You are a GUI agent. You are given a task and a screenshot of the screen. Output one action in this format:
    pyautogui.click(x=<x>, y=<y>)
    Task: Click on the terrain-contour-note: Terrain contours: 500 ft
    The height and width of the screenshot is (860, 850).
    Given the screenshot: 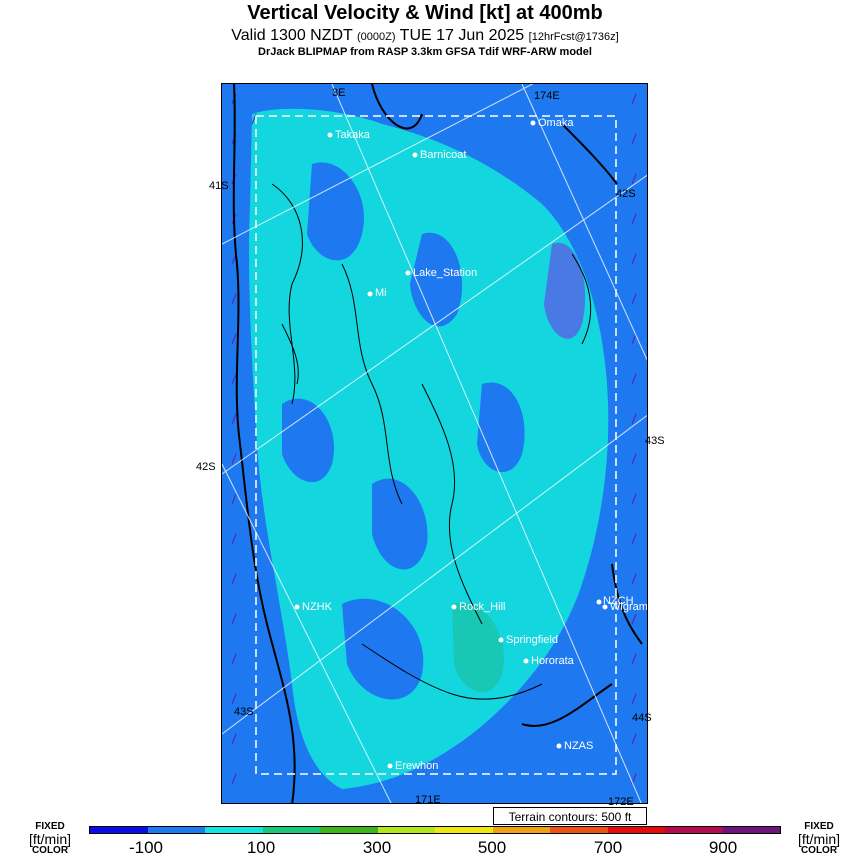 What is the action you would take?
    pyautogui.click(x=570, y=816)
    